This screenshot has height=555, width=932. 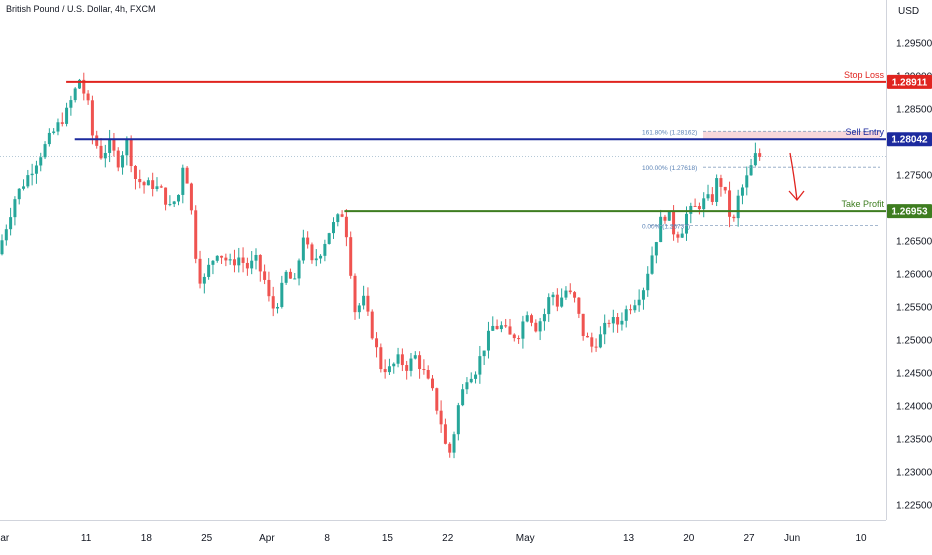 What do you see at coordinates (327, 538) in the screenshot?
I see `time-tick-label: 8` at bounding box center [327, 538].